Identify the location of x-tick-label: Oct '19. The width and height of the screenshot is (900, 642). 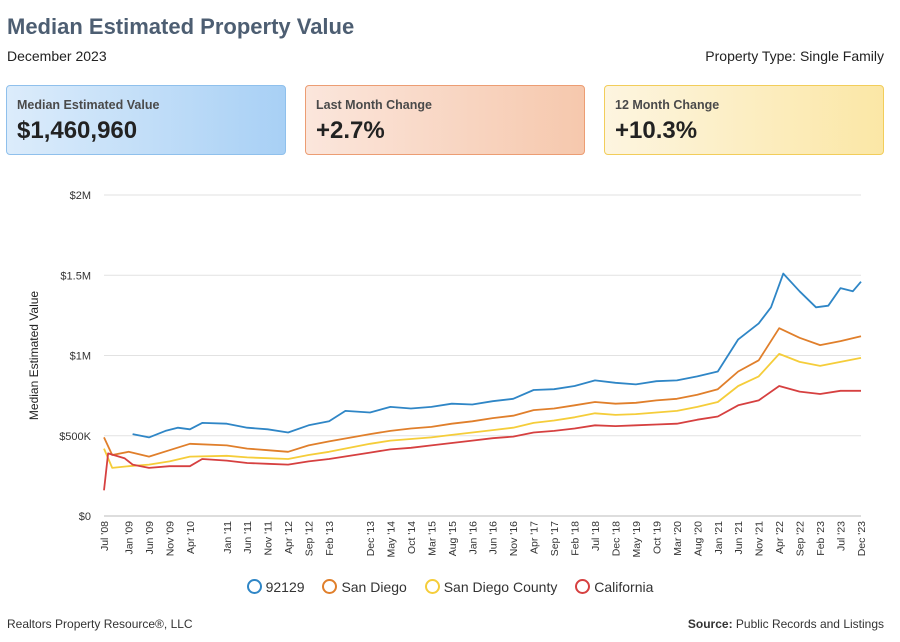
(657, 537).